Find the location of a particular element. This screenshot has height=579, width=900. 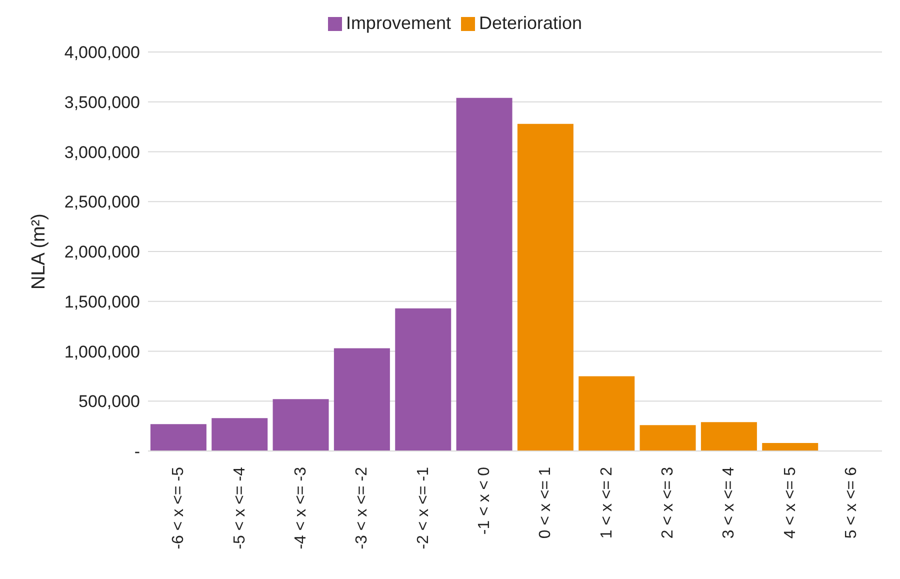

x-tick-label: 1 < x <= 2 is located at coordinates (607, 502).